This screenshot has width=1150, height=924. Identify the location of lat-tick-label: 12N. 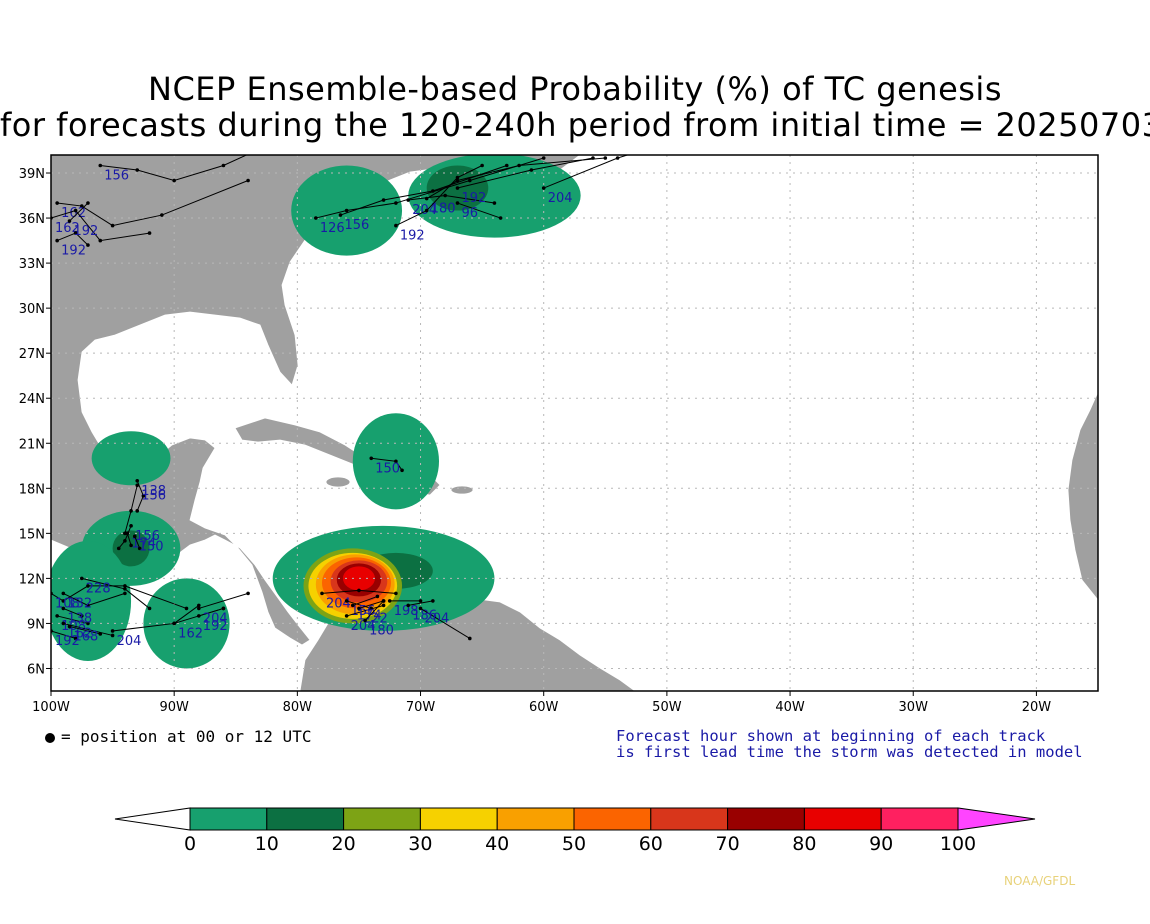
(32, 579).